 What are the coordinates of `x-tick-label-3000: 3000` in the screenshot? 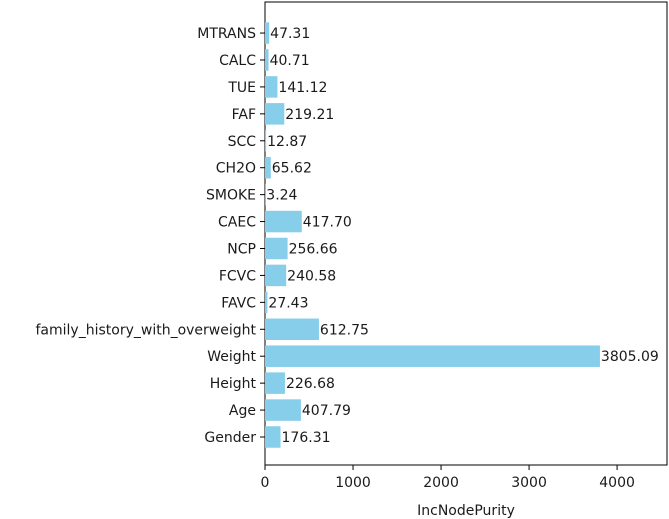 It's located at (529, 483).